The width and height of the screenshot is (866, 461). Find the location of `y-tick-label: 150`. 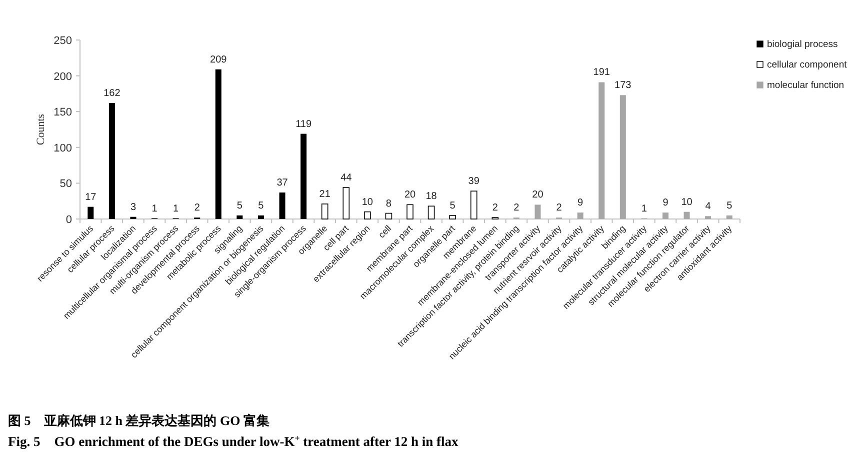

y-tick-label: 150 is located at coordinates (63, 112).